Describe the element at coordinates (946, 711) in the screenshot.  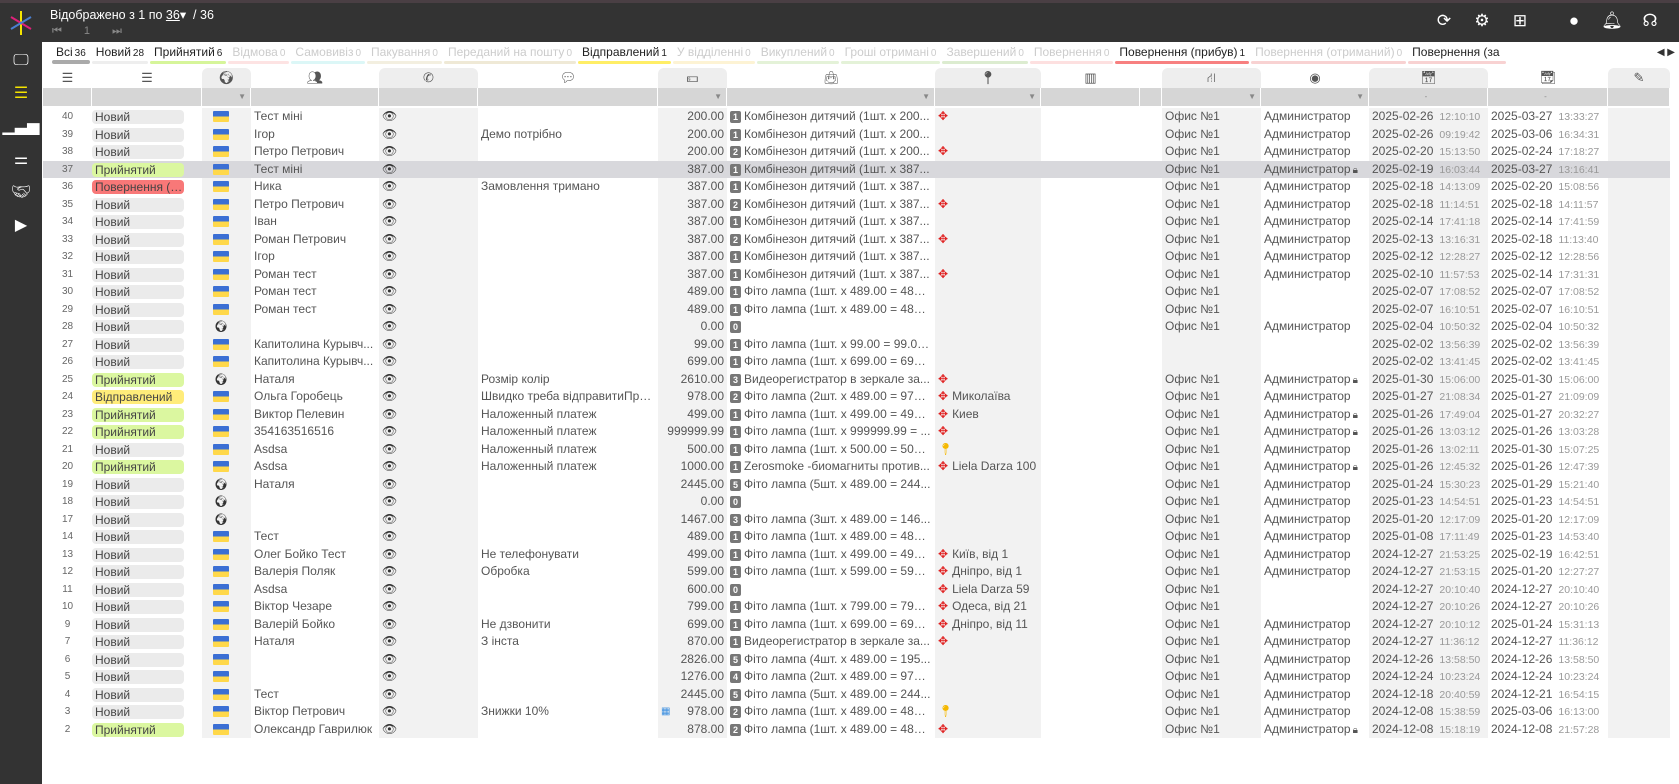
I see `map-pin-icon: 📍︎` at that location.